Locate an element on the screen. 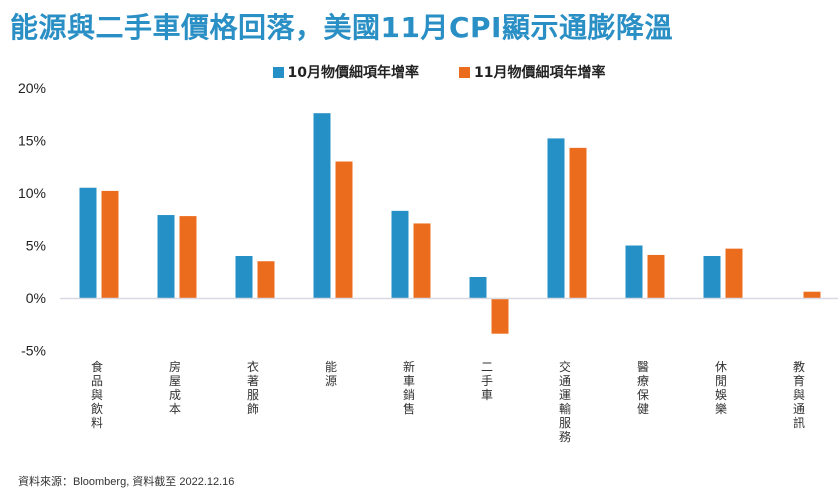 The height and width of the screenshot is (494, 838). legend-item-nov: 11月物價細項年增率 is located at coordinates (532, 72).